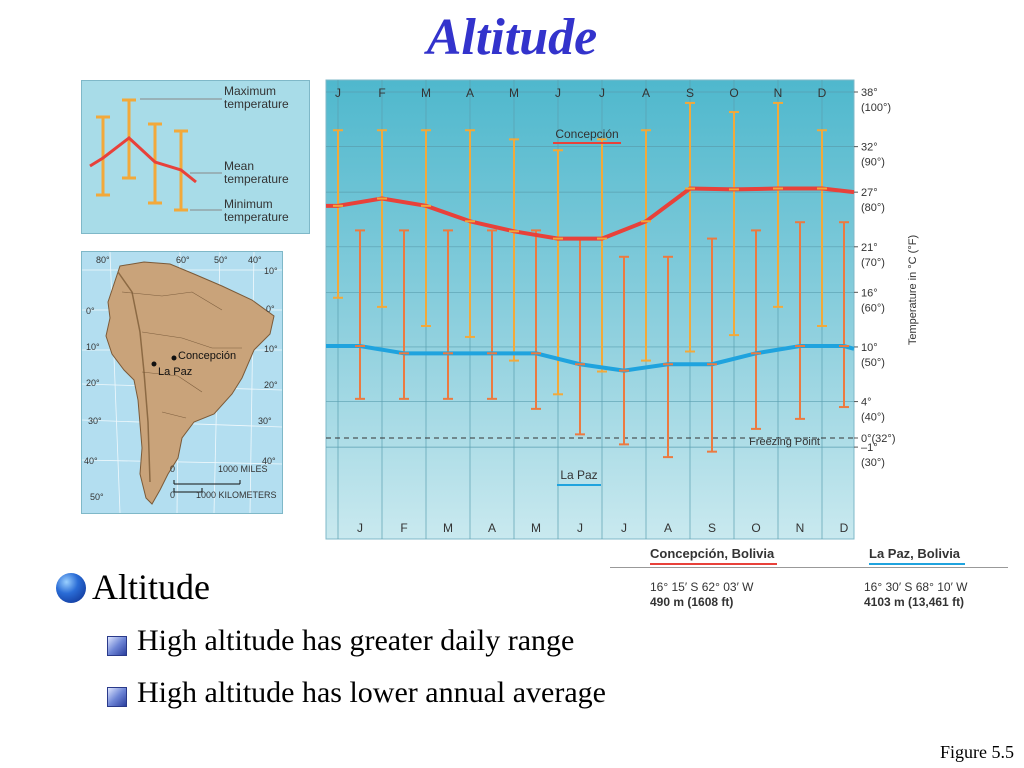 The width and height of the screenshot is (1024, 768). I want to click on map-lon-80: 80°, so click(103, 260).